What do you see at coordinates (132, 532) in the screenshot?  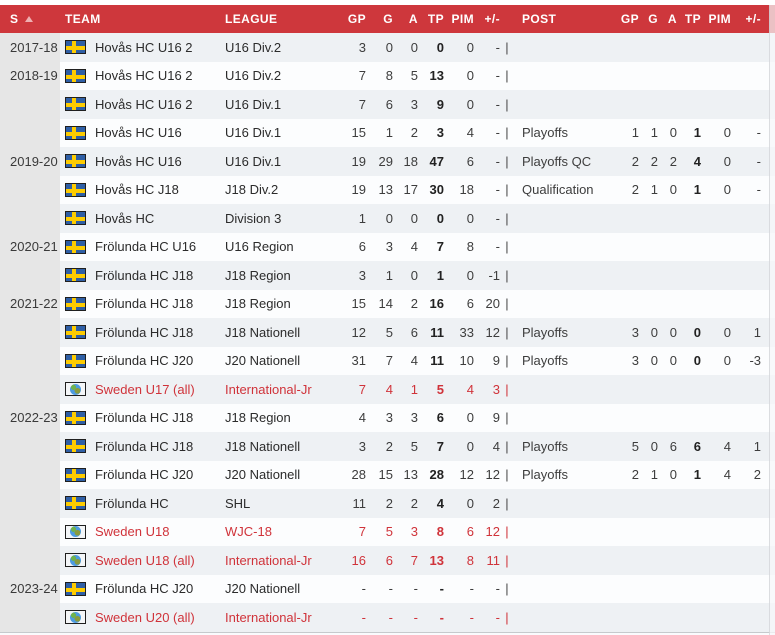 I see `team-link: Sweden U18` at bounding box center [132, 532].